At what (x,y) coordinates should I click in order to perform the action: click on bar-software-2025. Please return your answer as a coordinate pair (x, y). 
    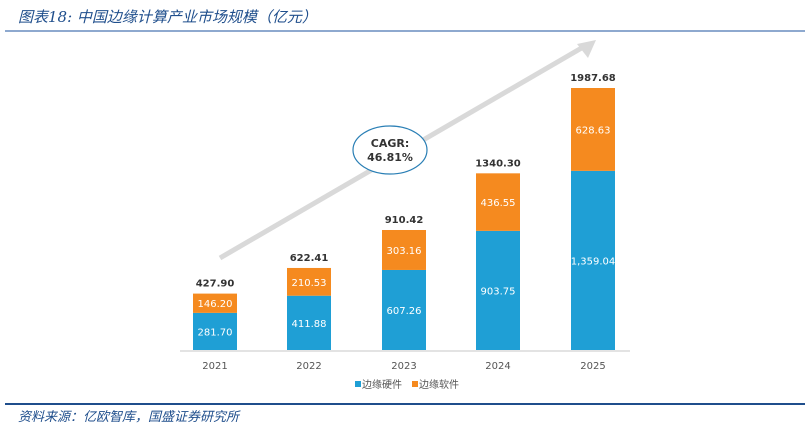
    Looking at the image, I should click on (593, 129).